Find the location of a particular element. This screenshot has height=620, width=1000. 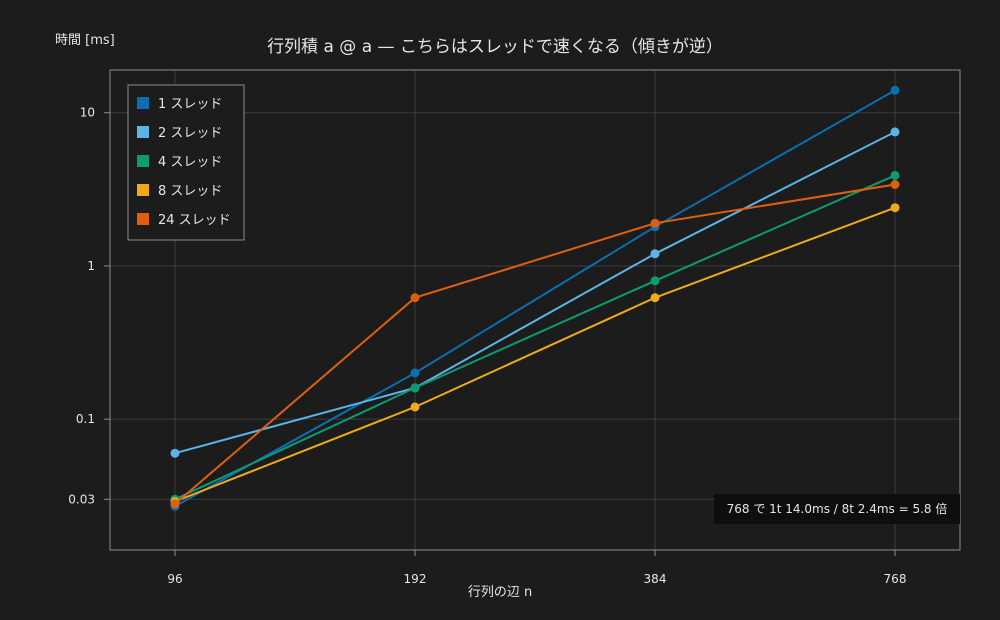

legend: 1 スレッド 2 スレッド 4 スレッド 8 スレッド 24 スレッド is located at coordinates (186, 162).